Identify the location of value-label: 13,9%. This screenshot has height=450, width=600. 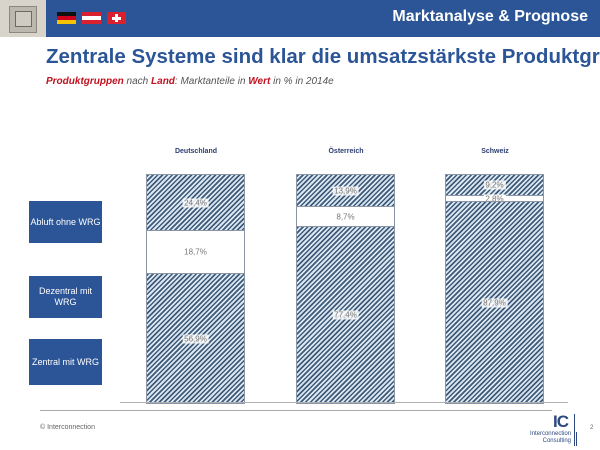
(345, 190).